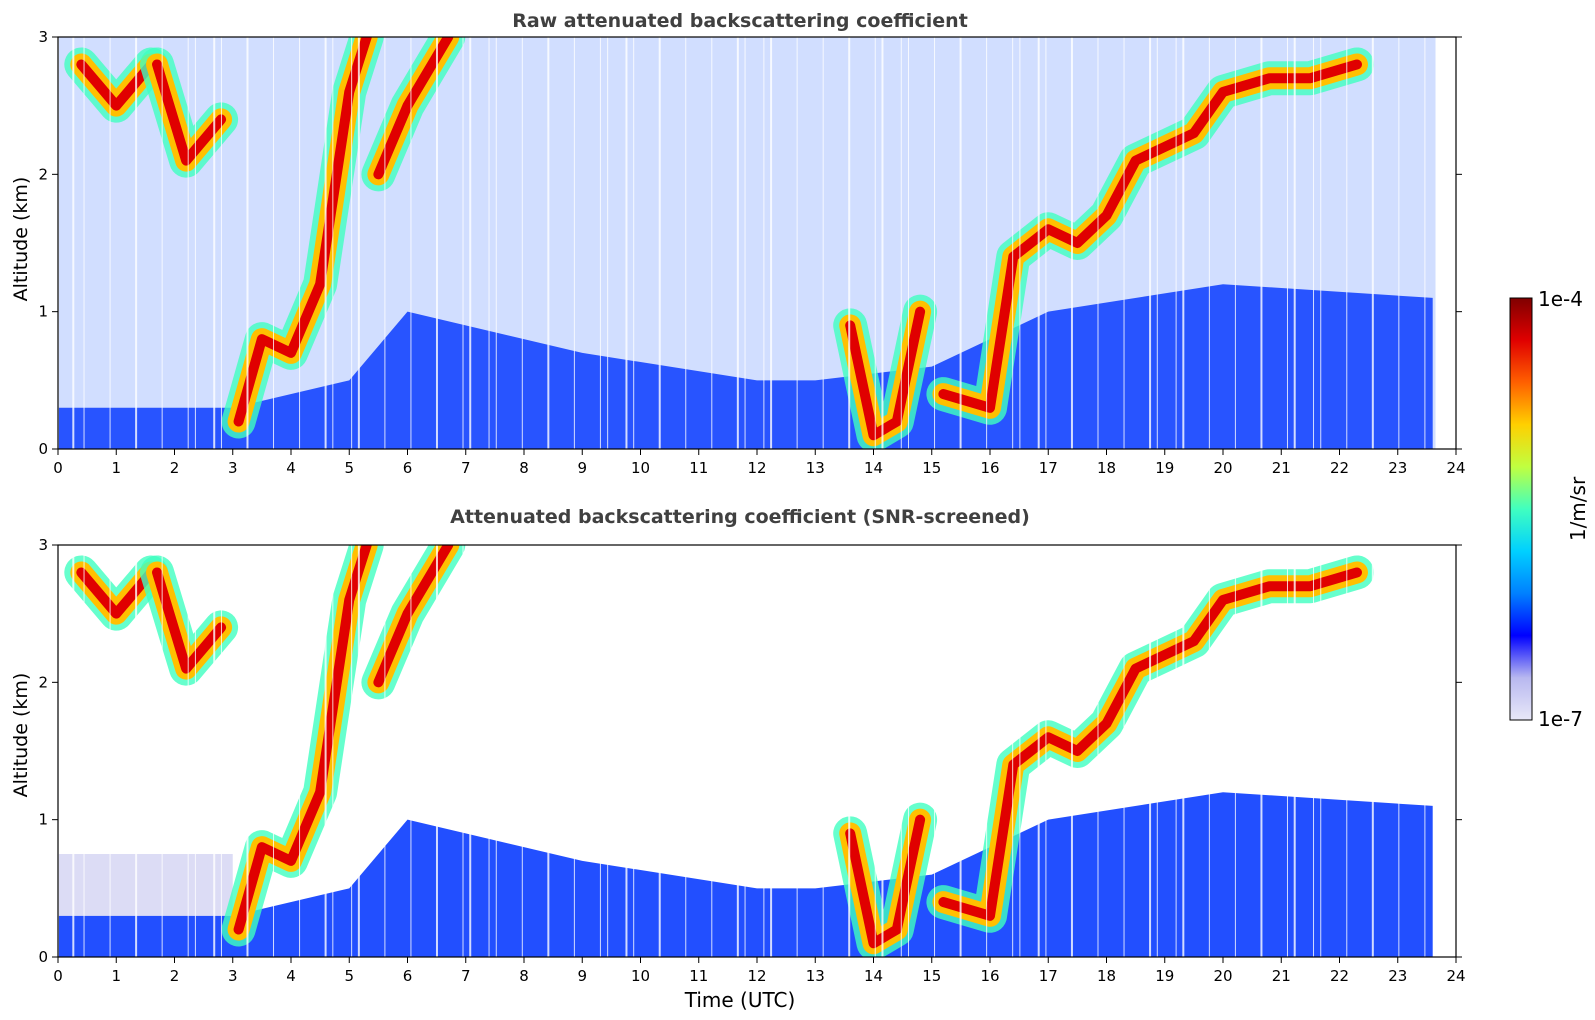  I want to click on colorbar-min-label: 1e-7, so click(1560, 719).